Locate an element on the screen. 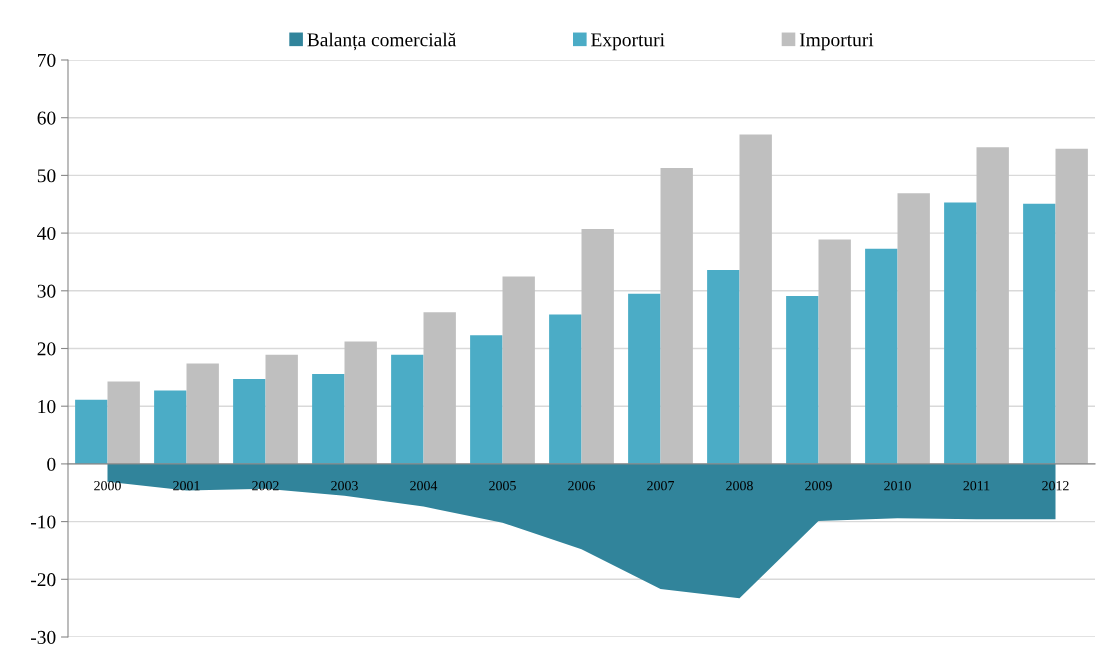 Image resolution: width=1104 pixels, height=646 pixels. y-tick-label: 30 is located at coordinates (46, 291).